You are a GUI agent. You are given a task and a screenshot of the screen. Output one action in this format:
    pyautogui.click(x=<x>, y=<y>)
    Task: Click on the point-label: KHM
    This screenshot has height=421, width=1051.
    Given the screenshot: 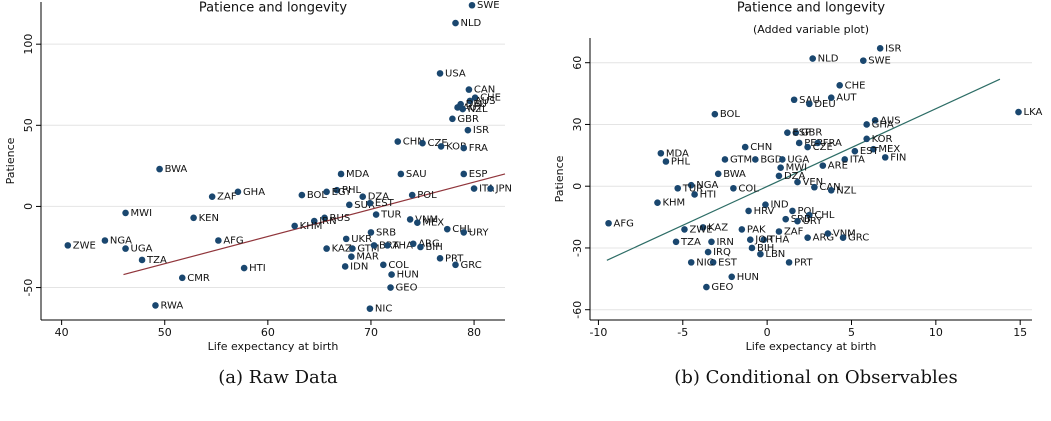 What is the action you would take?
    pyautogui.click(x=673, y=203)
    